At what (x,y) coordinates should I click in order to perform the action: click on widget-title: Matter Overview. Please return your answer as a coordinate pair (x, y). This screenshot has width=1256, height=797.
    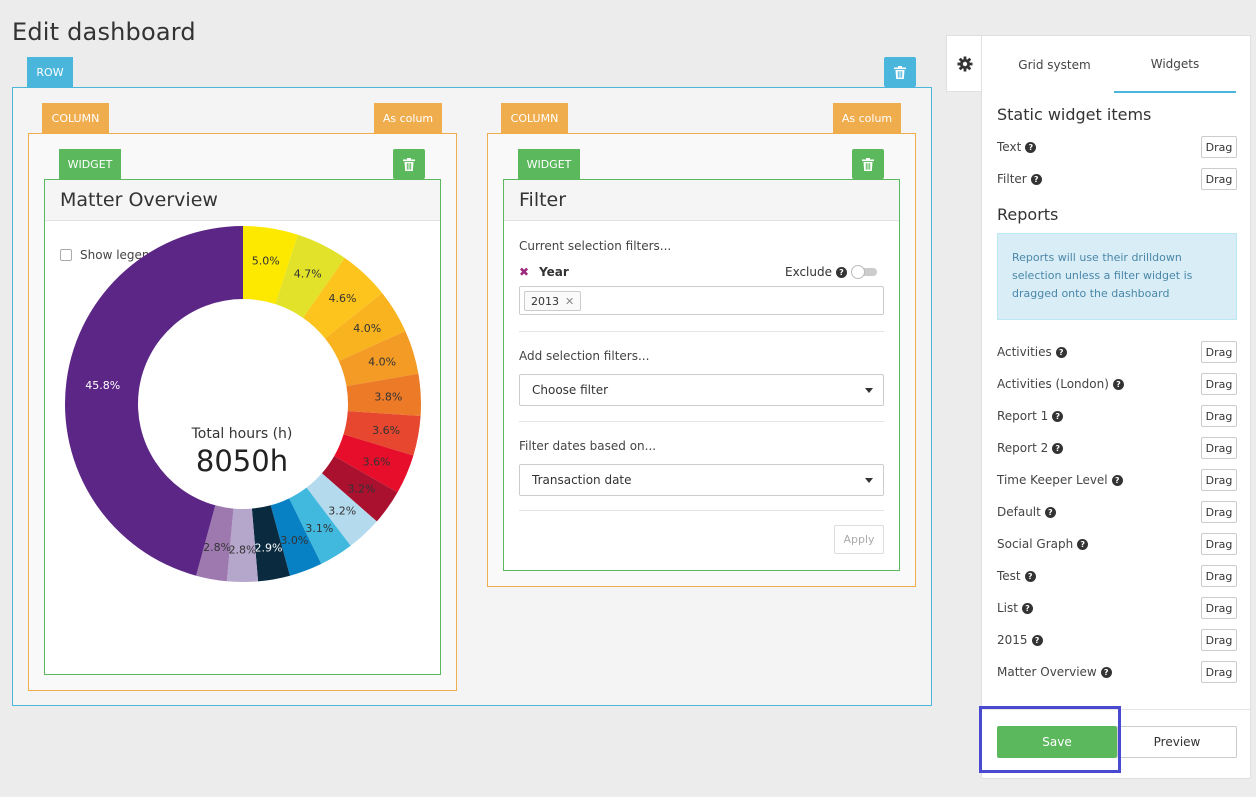
    Looking at the image, I should click on (242, 200).